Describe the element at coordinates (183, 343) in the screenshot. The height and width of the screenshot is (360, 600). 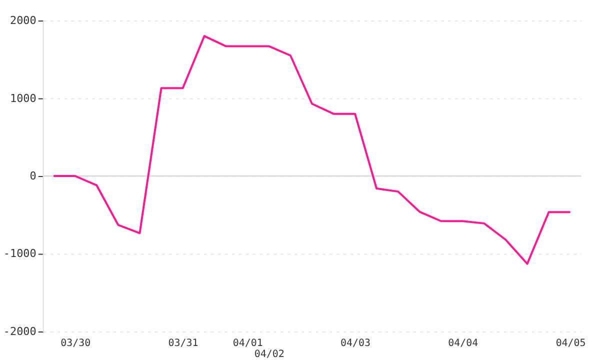
I see `x-tick-label: 03/31` at that location.